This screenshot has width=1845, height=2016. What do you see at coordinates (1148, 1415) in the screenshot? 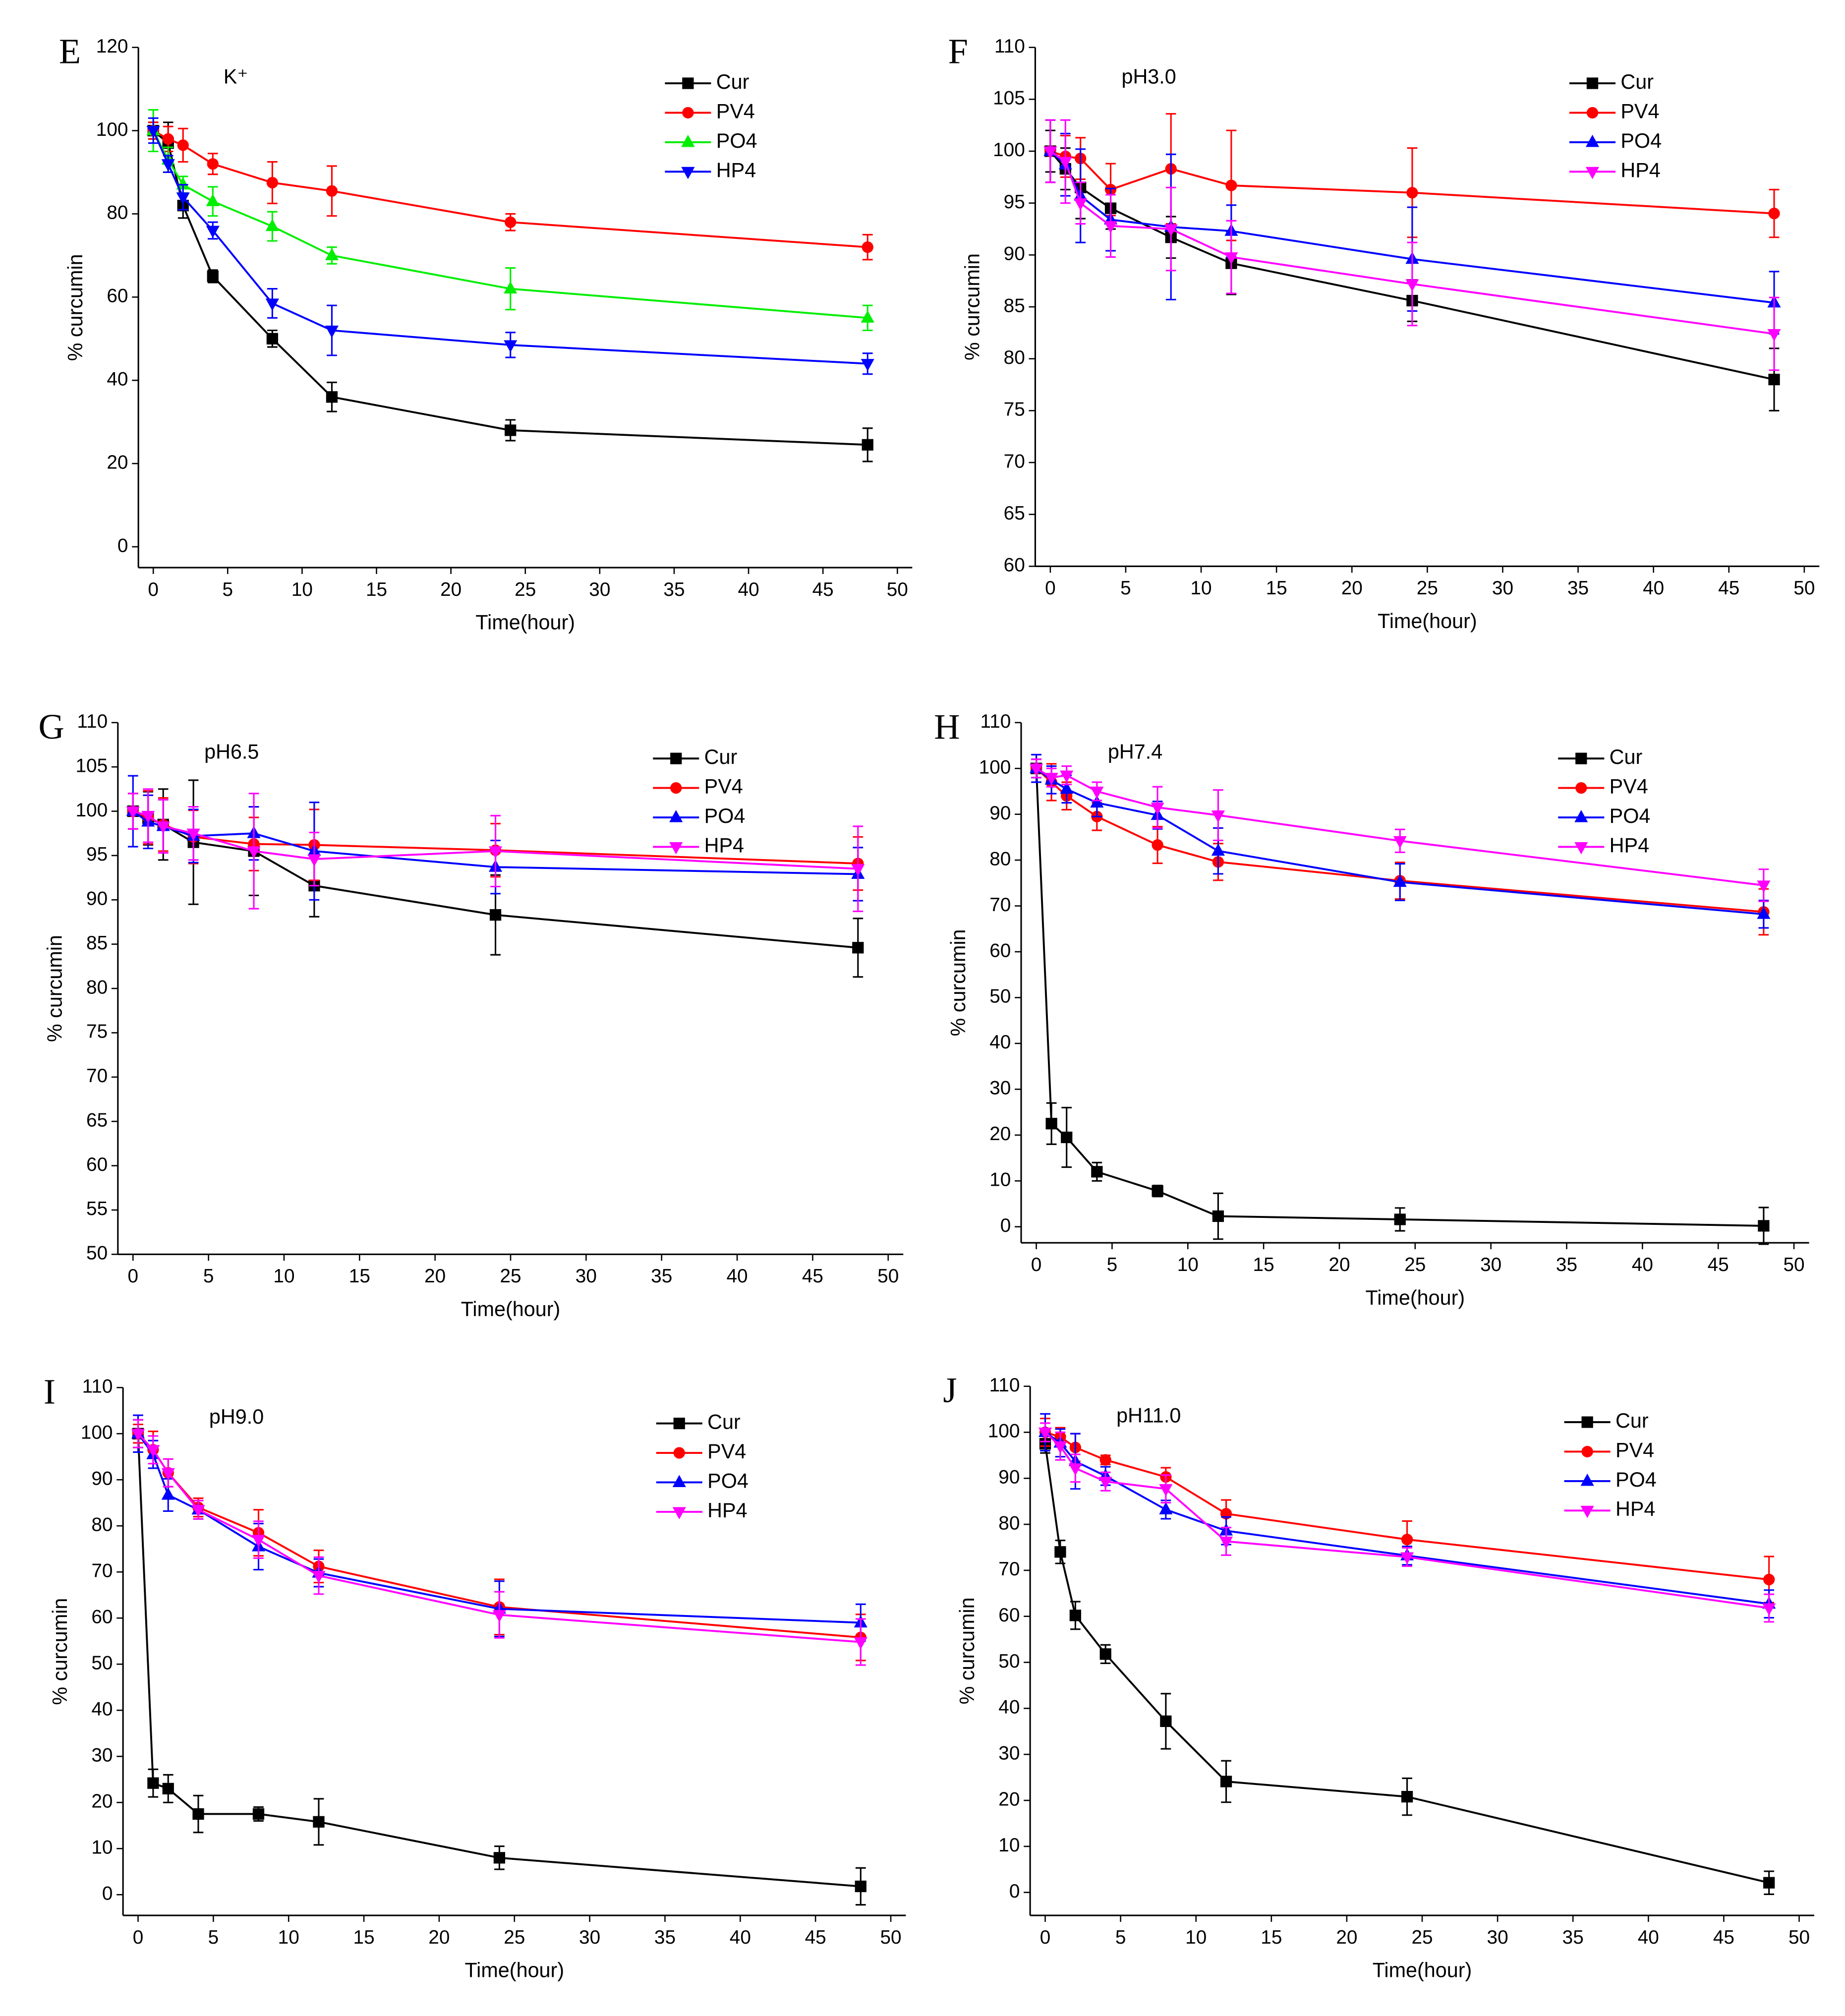
I see `annotation: pH11.0` at bounding box center [1148, 1415].